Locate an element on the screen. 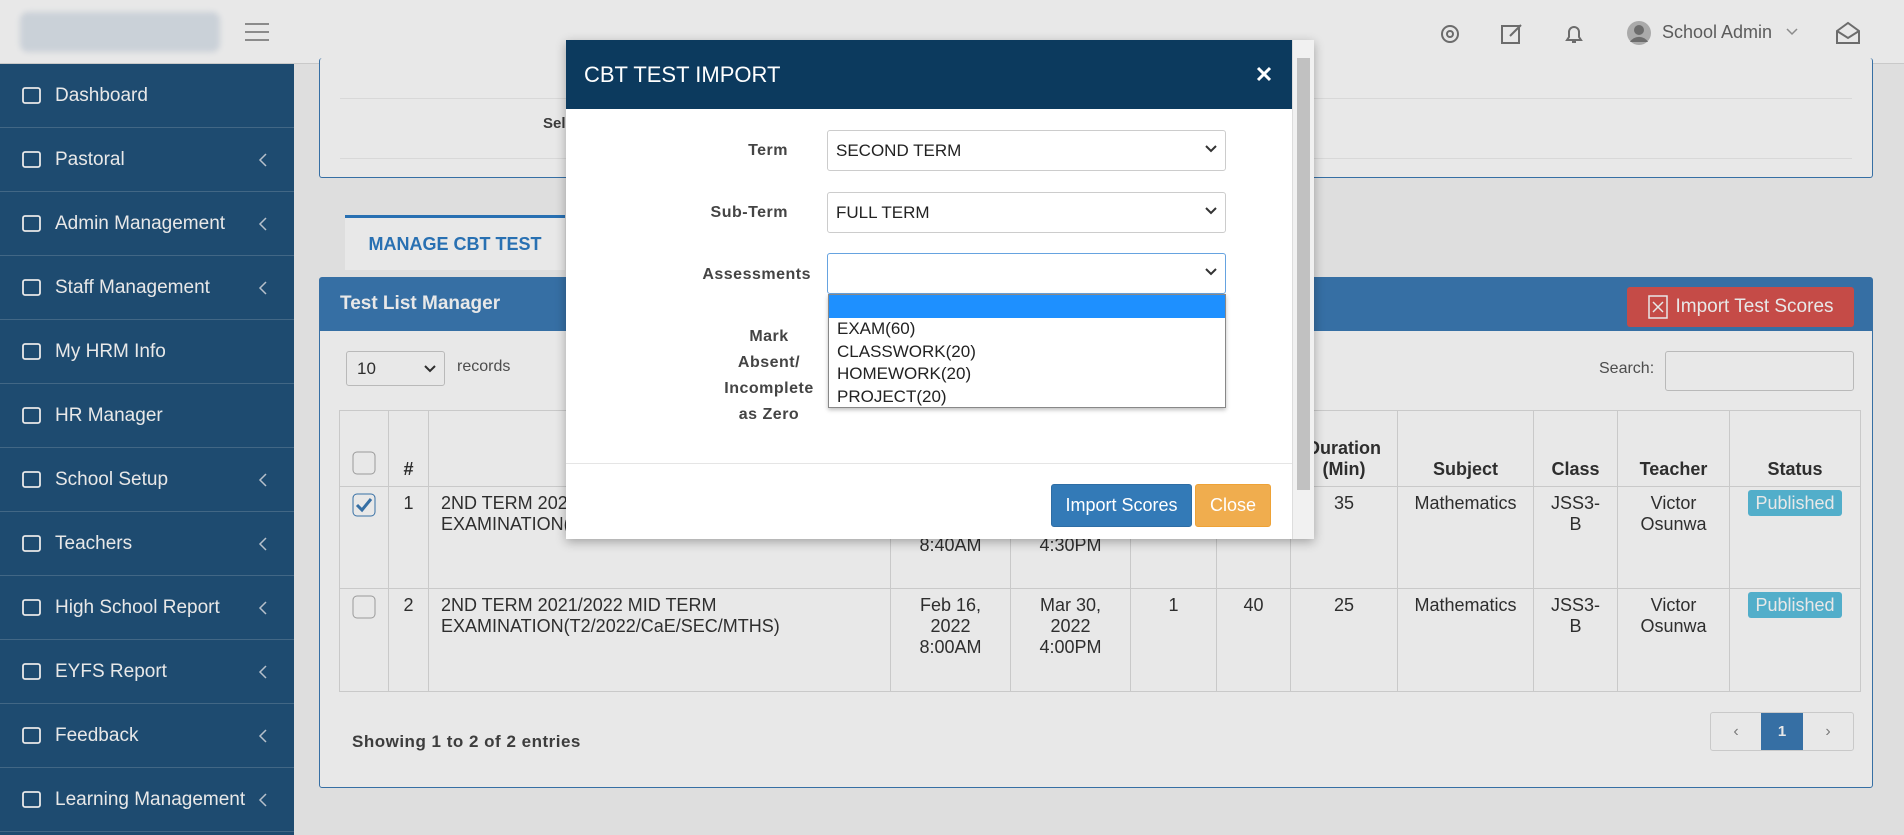  sidebar-item: High School Report is located at coordinates (147, 608).